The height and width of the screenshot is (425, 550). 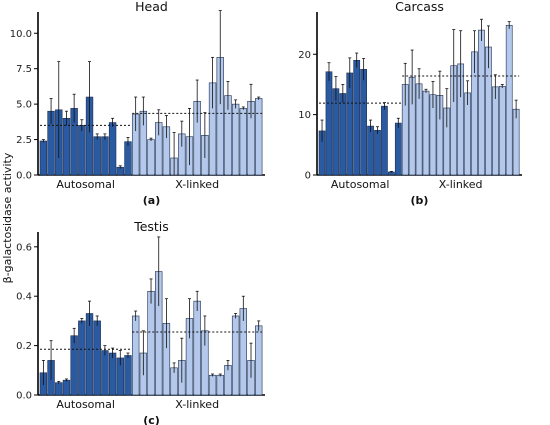 I want to click on panel-label: (b), so click(x=420, y=200).